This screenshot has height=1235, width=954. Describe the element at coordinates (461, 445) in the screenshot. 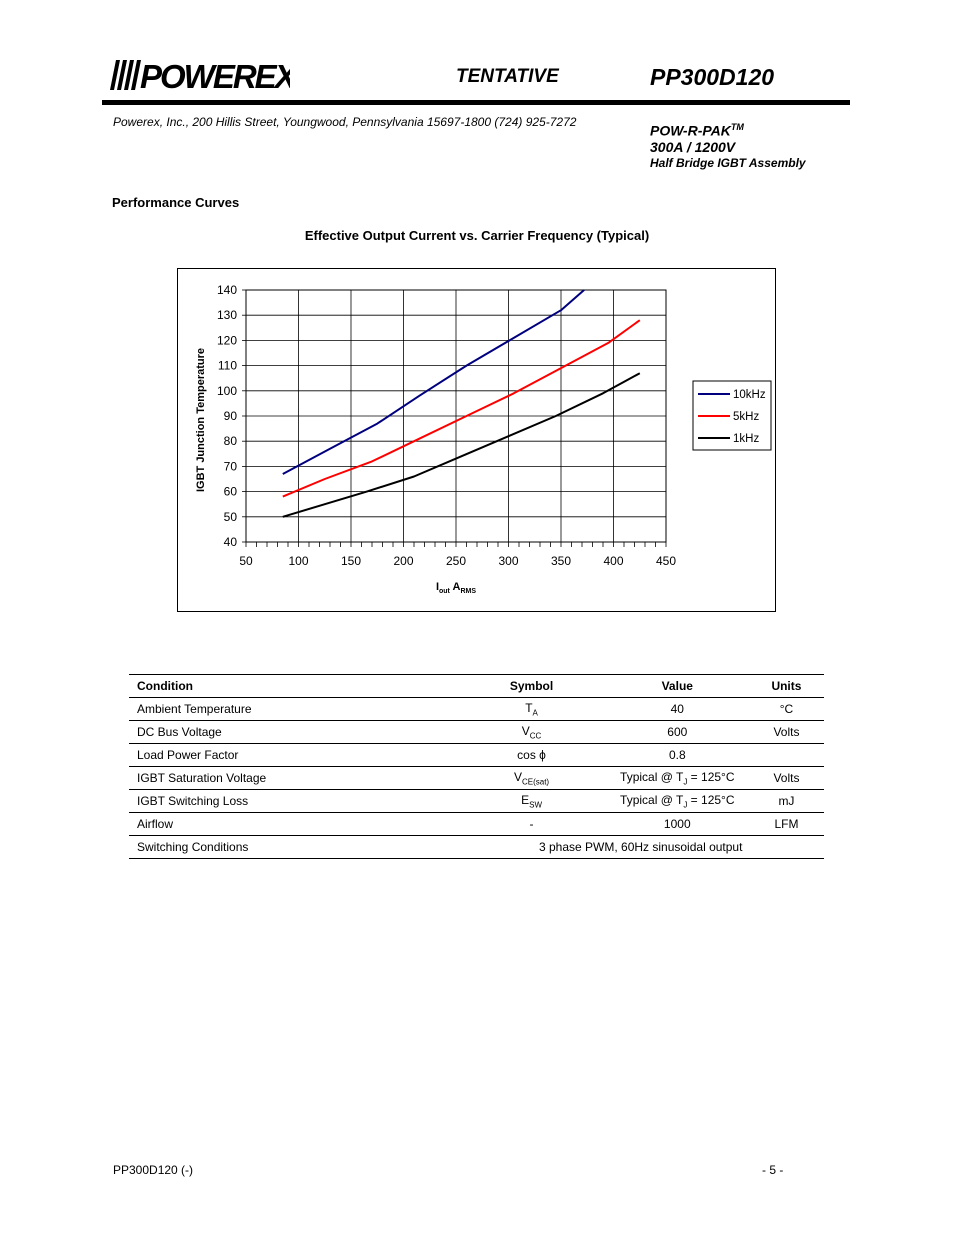

I see `series-line-1kHz` at that location.